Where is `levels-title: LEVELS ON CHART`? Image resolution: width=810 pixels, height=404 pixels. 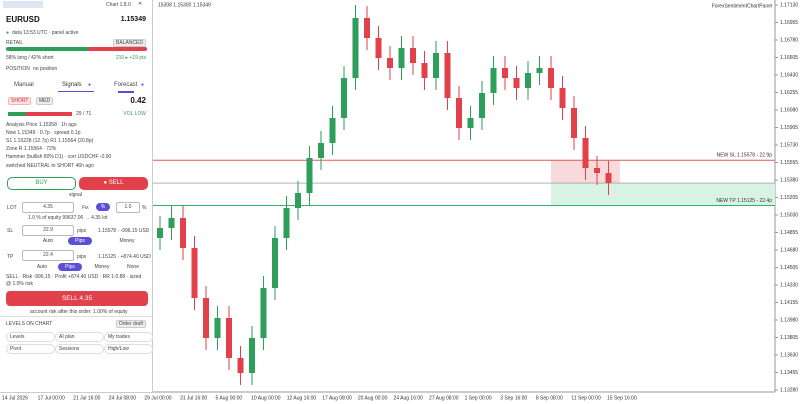
levels-title: LEVELS ON CHART is located at coordinates (29, 324).